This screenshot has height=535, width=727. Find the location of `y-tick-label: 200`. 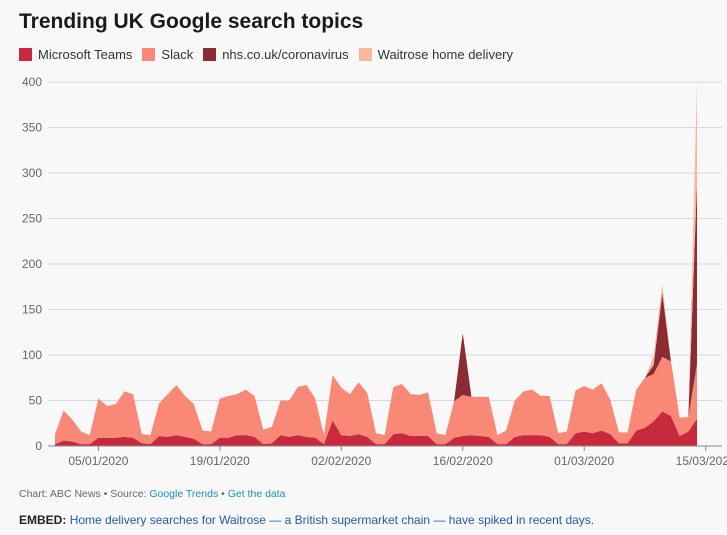

y-tick-label: 200 is located at coordinates (32, 264).